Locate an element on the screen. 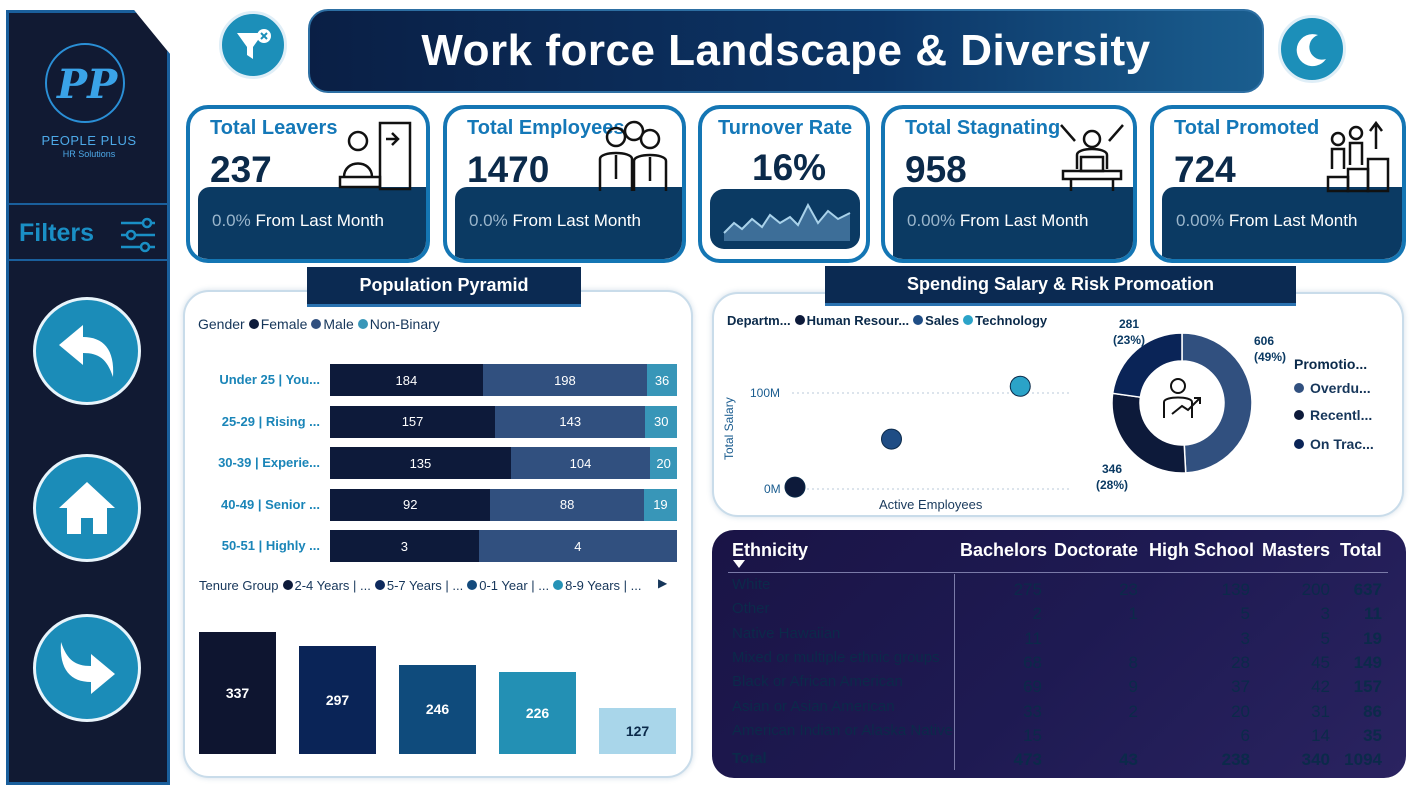 The width and height of the screenshot is (1415, 791). legend-item-non-binary: Non-Binary is located at coordinates (398, 324).